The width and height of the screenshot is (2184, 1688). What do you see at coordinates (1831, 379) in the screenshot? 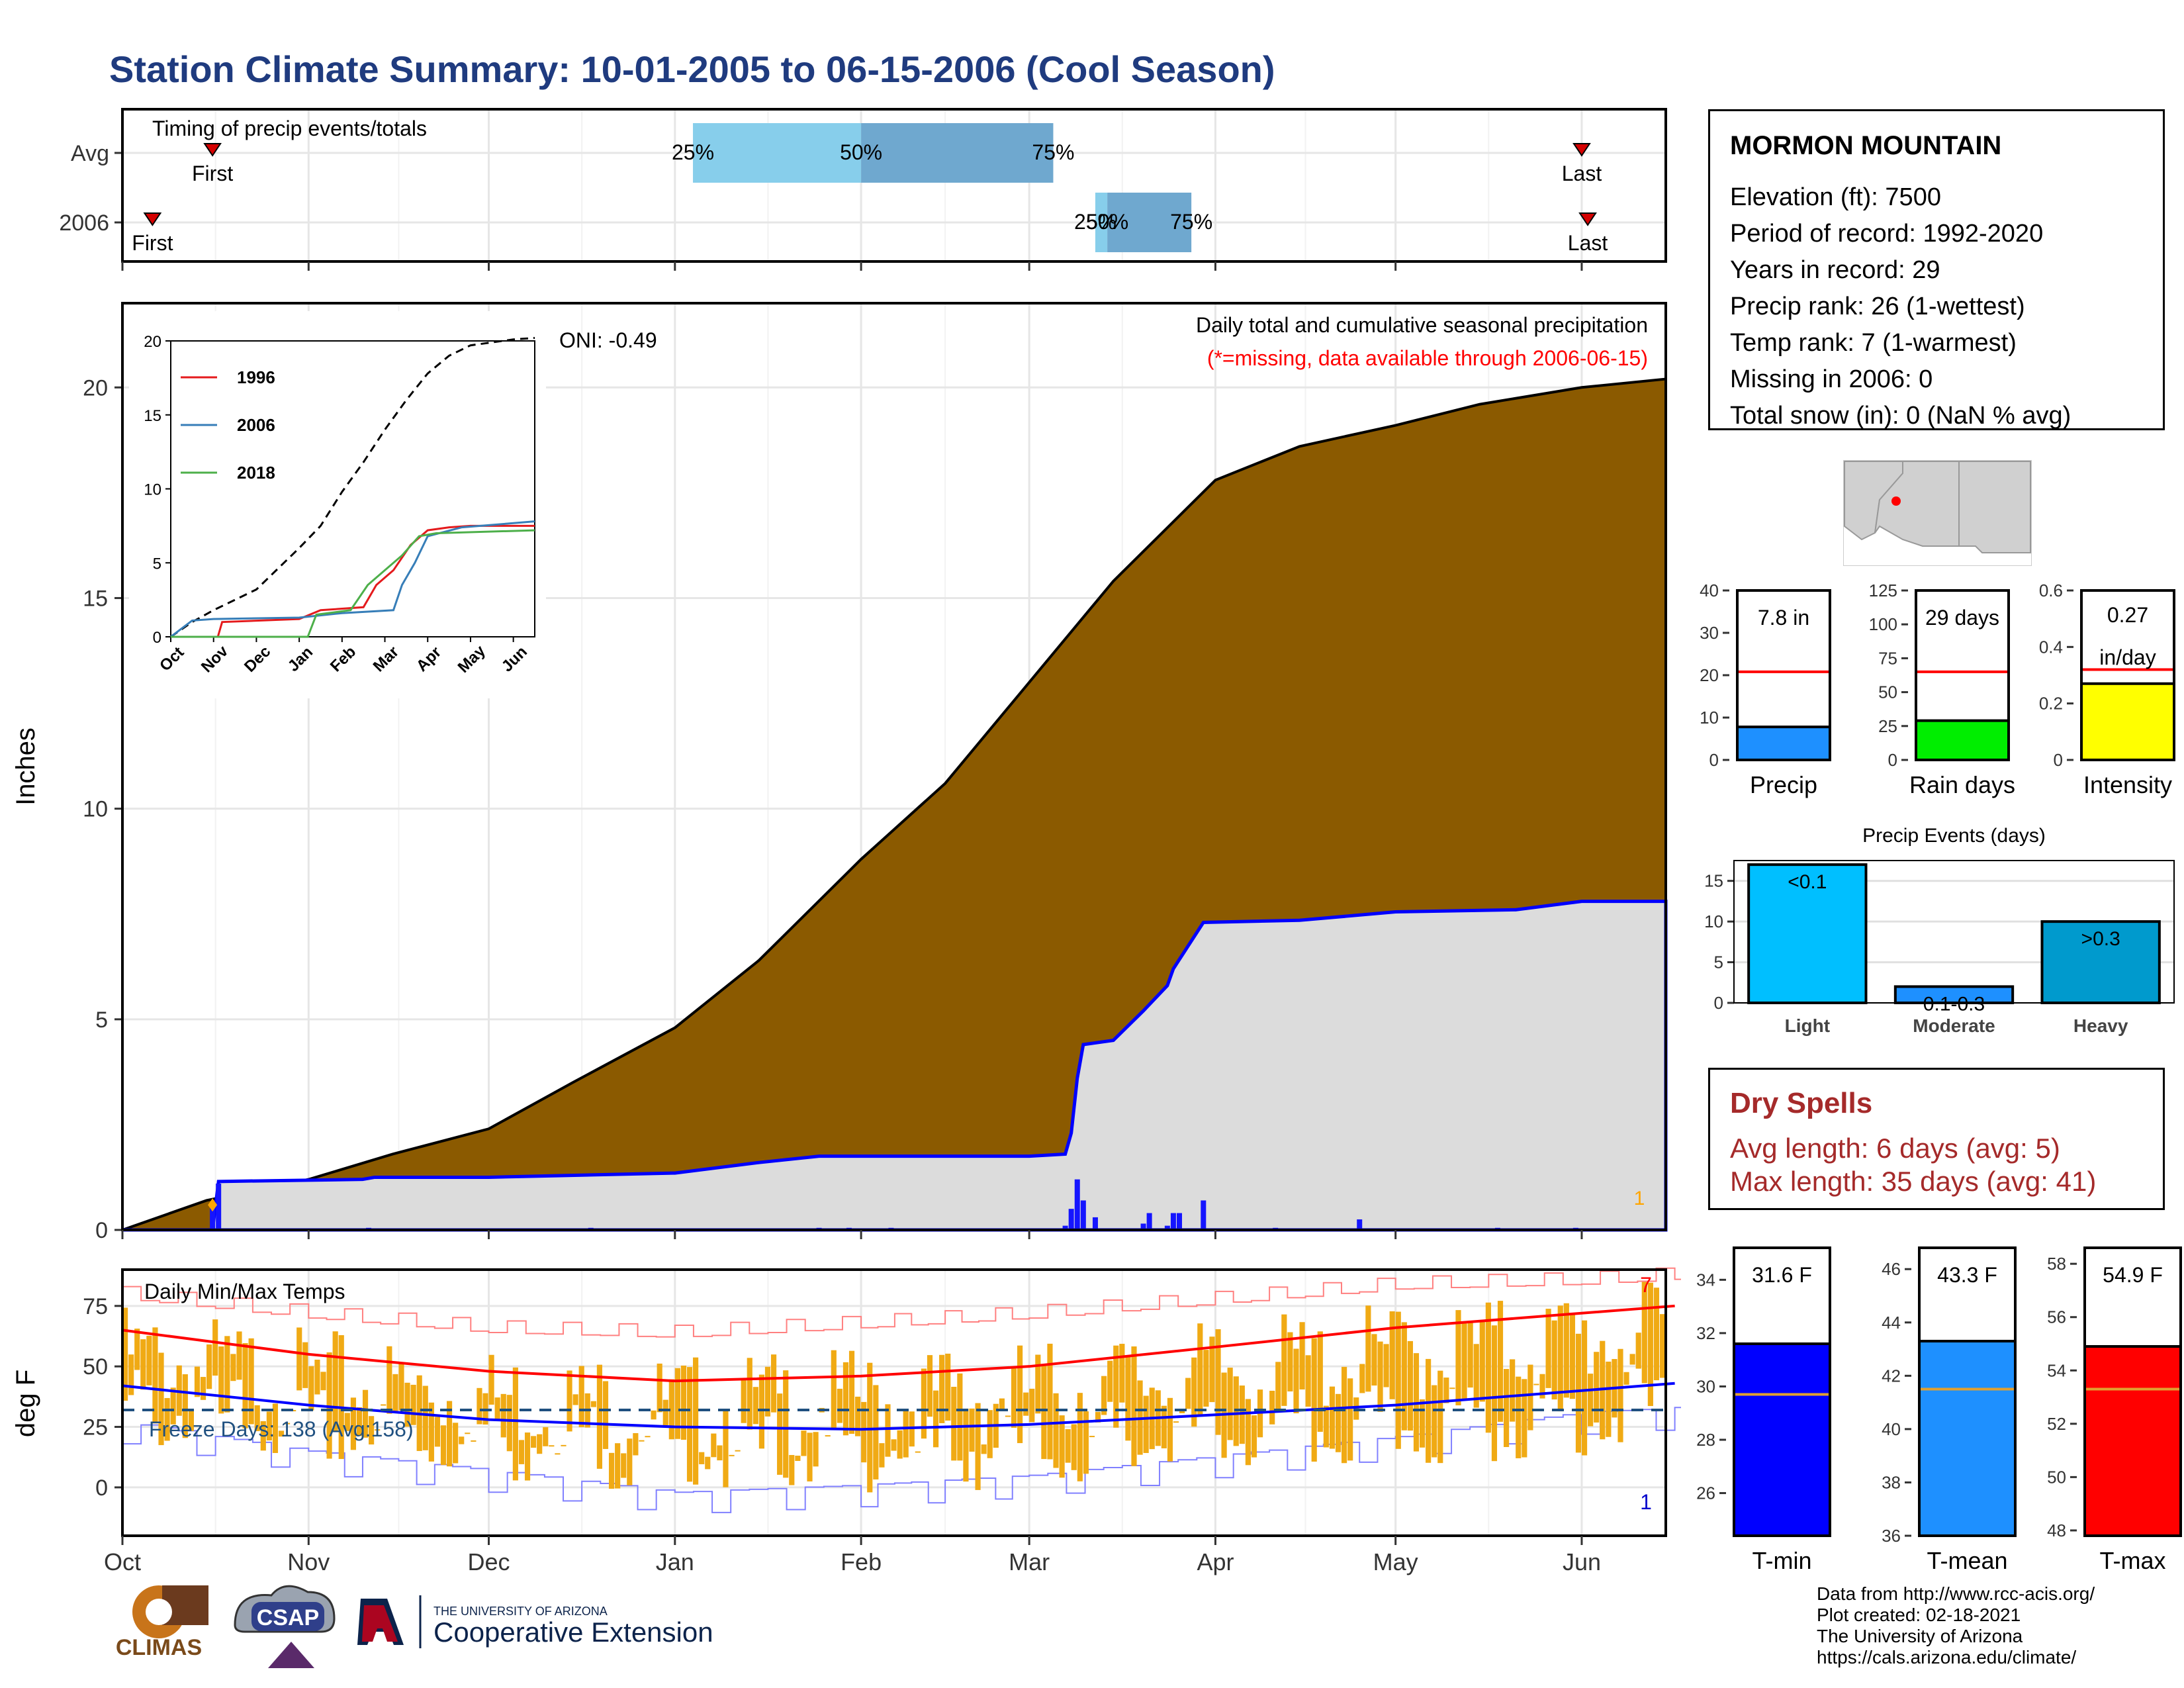
I see `station-stat-missing: Missing in 2006: 0` at bounding box center [1831, 379].